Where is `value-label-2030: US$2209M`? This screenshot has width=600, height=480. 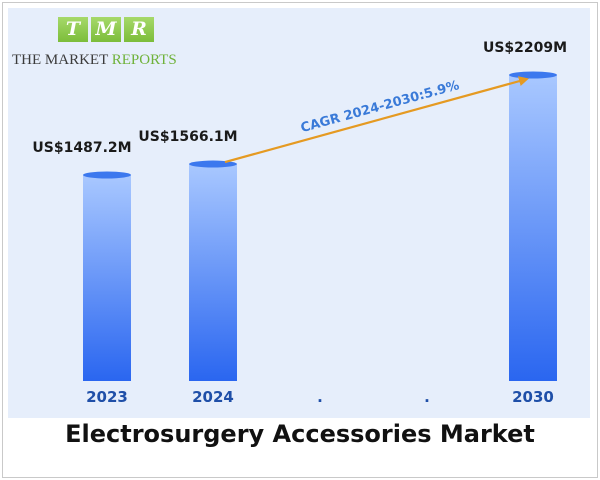
value-label-2030: US$2209M is located at coordinates (525, 48).